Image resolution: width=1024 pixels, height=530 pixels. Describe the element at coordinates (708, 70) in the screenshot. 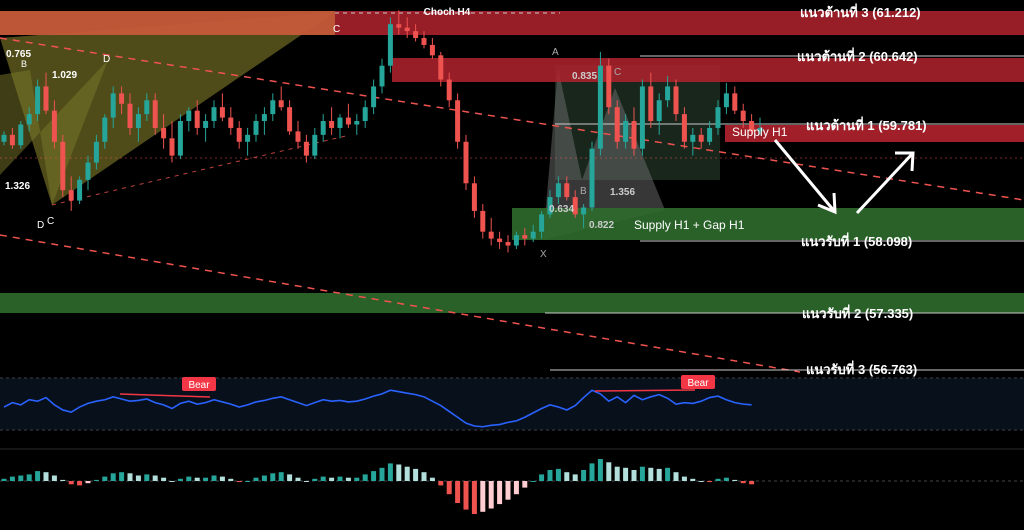

I see `resistance-2-zone` at that location.